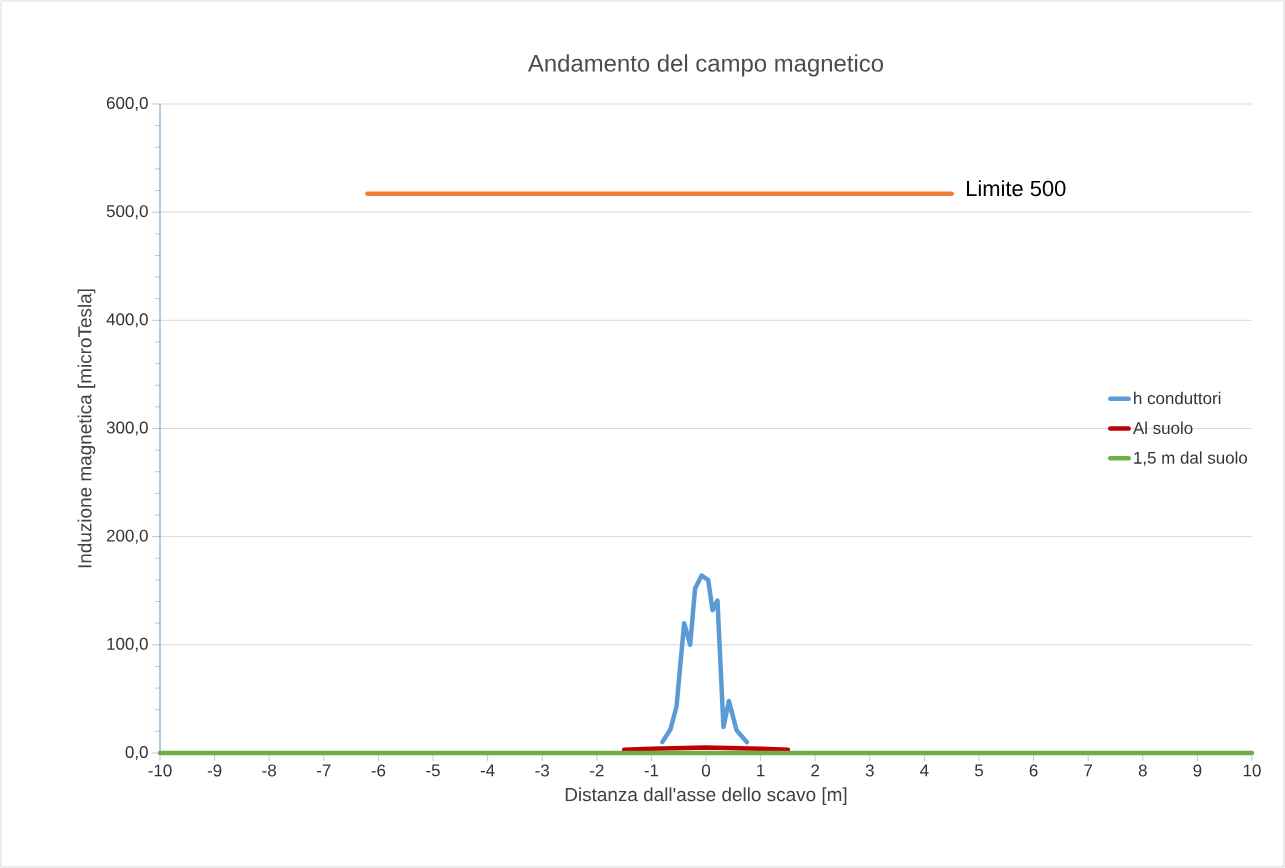  I want to click on x-tick-label: 3, so click(869, 770).